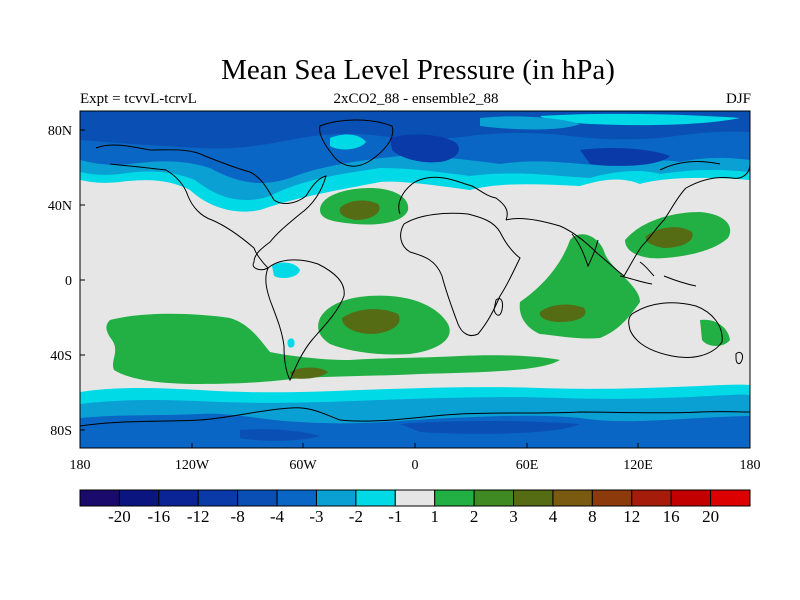 Image resolution: width=800 pixels, height=600 pixels. I want to click on colorbar-label: 20, so click(710, 516).